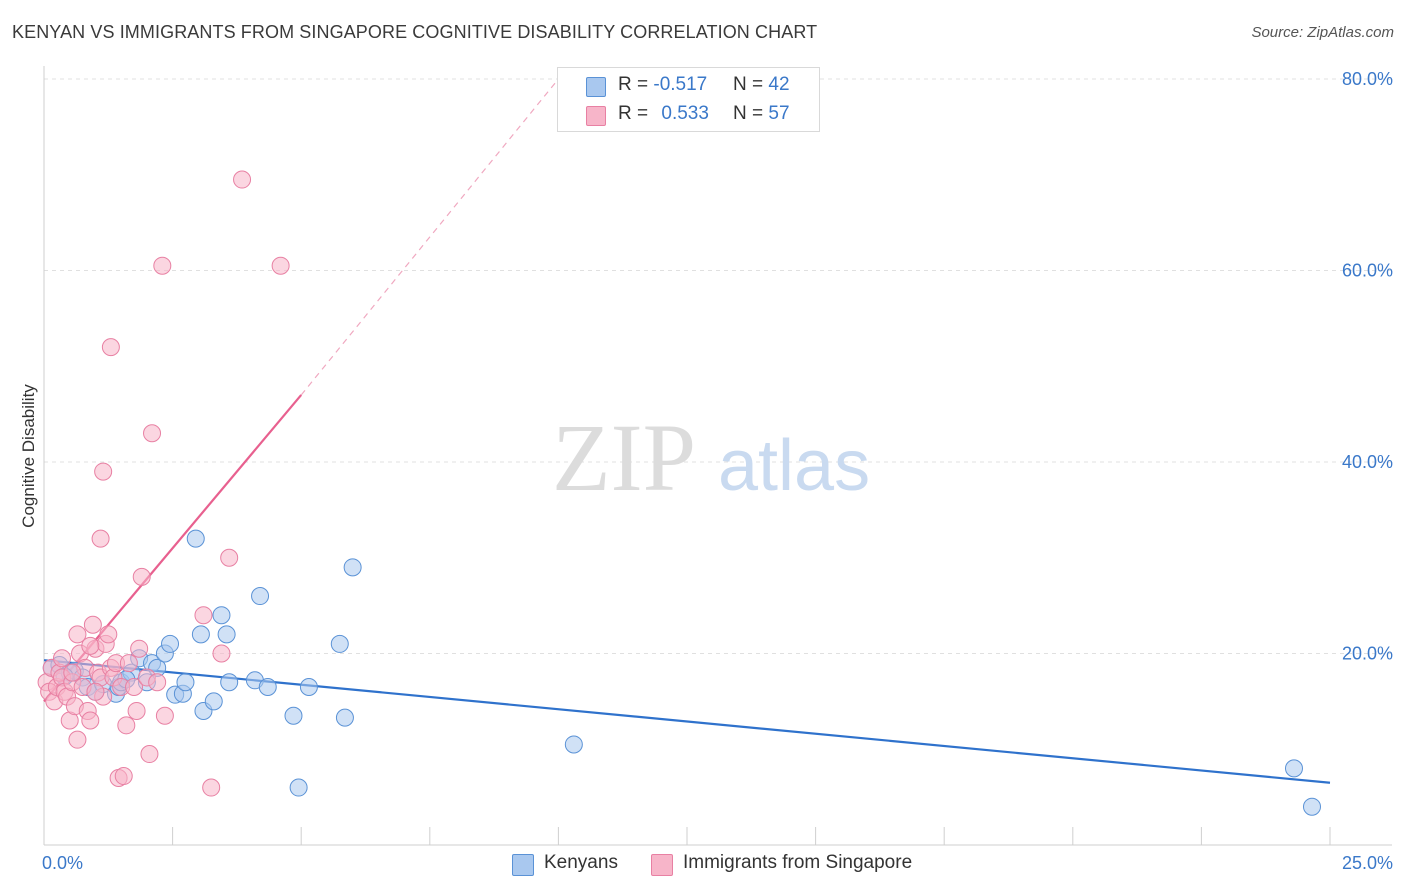 This screenshot has height=892, width=1406. What do you see at coordinates (761, 113) in the screenshot?
I see `legend-n-singapore: N = 57` at bounding box center [761, 113].